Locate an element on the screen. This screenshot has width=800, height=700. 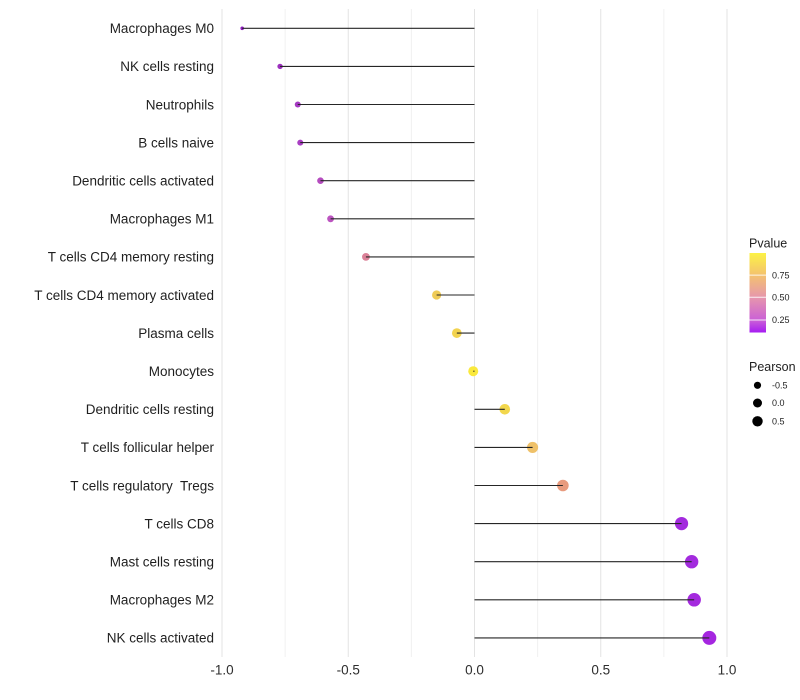
pearson-legend-label: 0.0 is located at coordinates (778, 403).